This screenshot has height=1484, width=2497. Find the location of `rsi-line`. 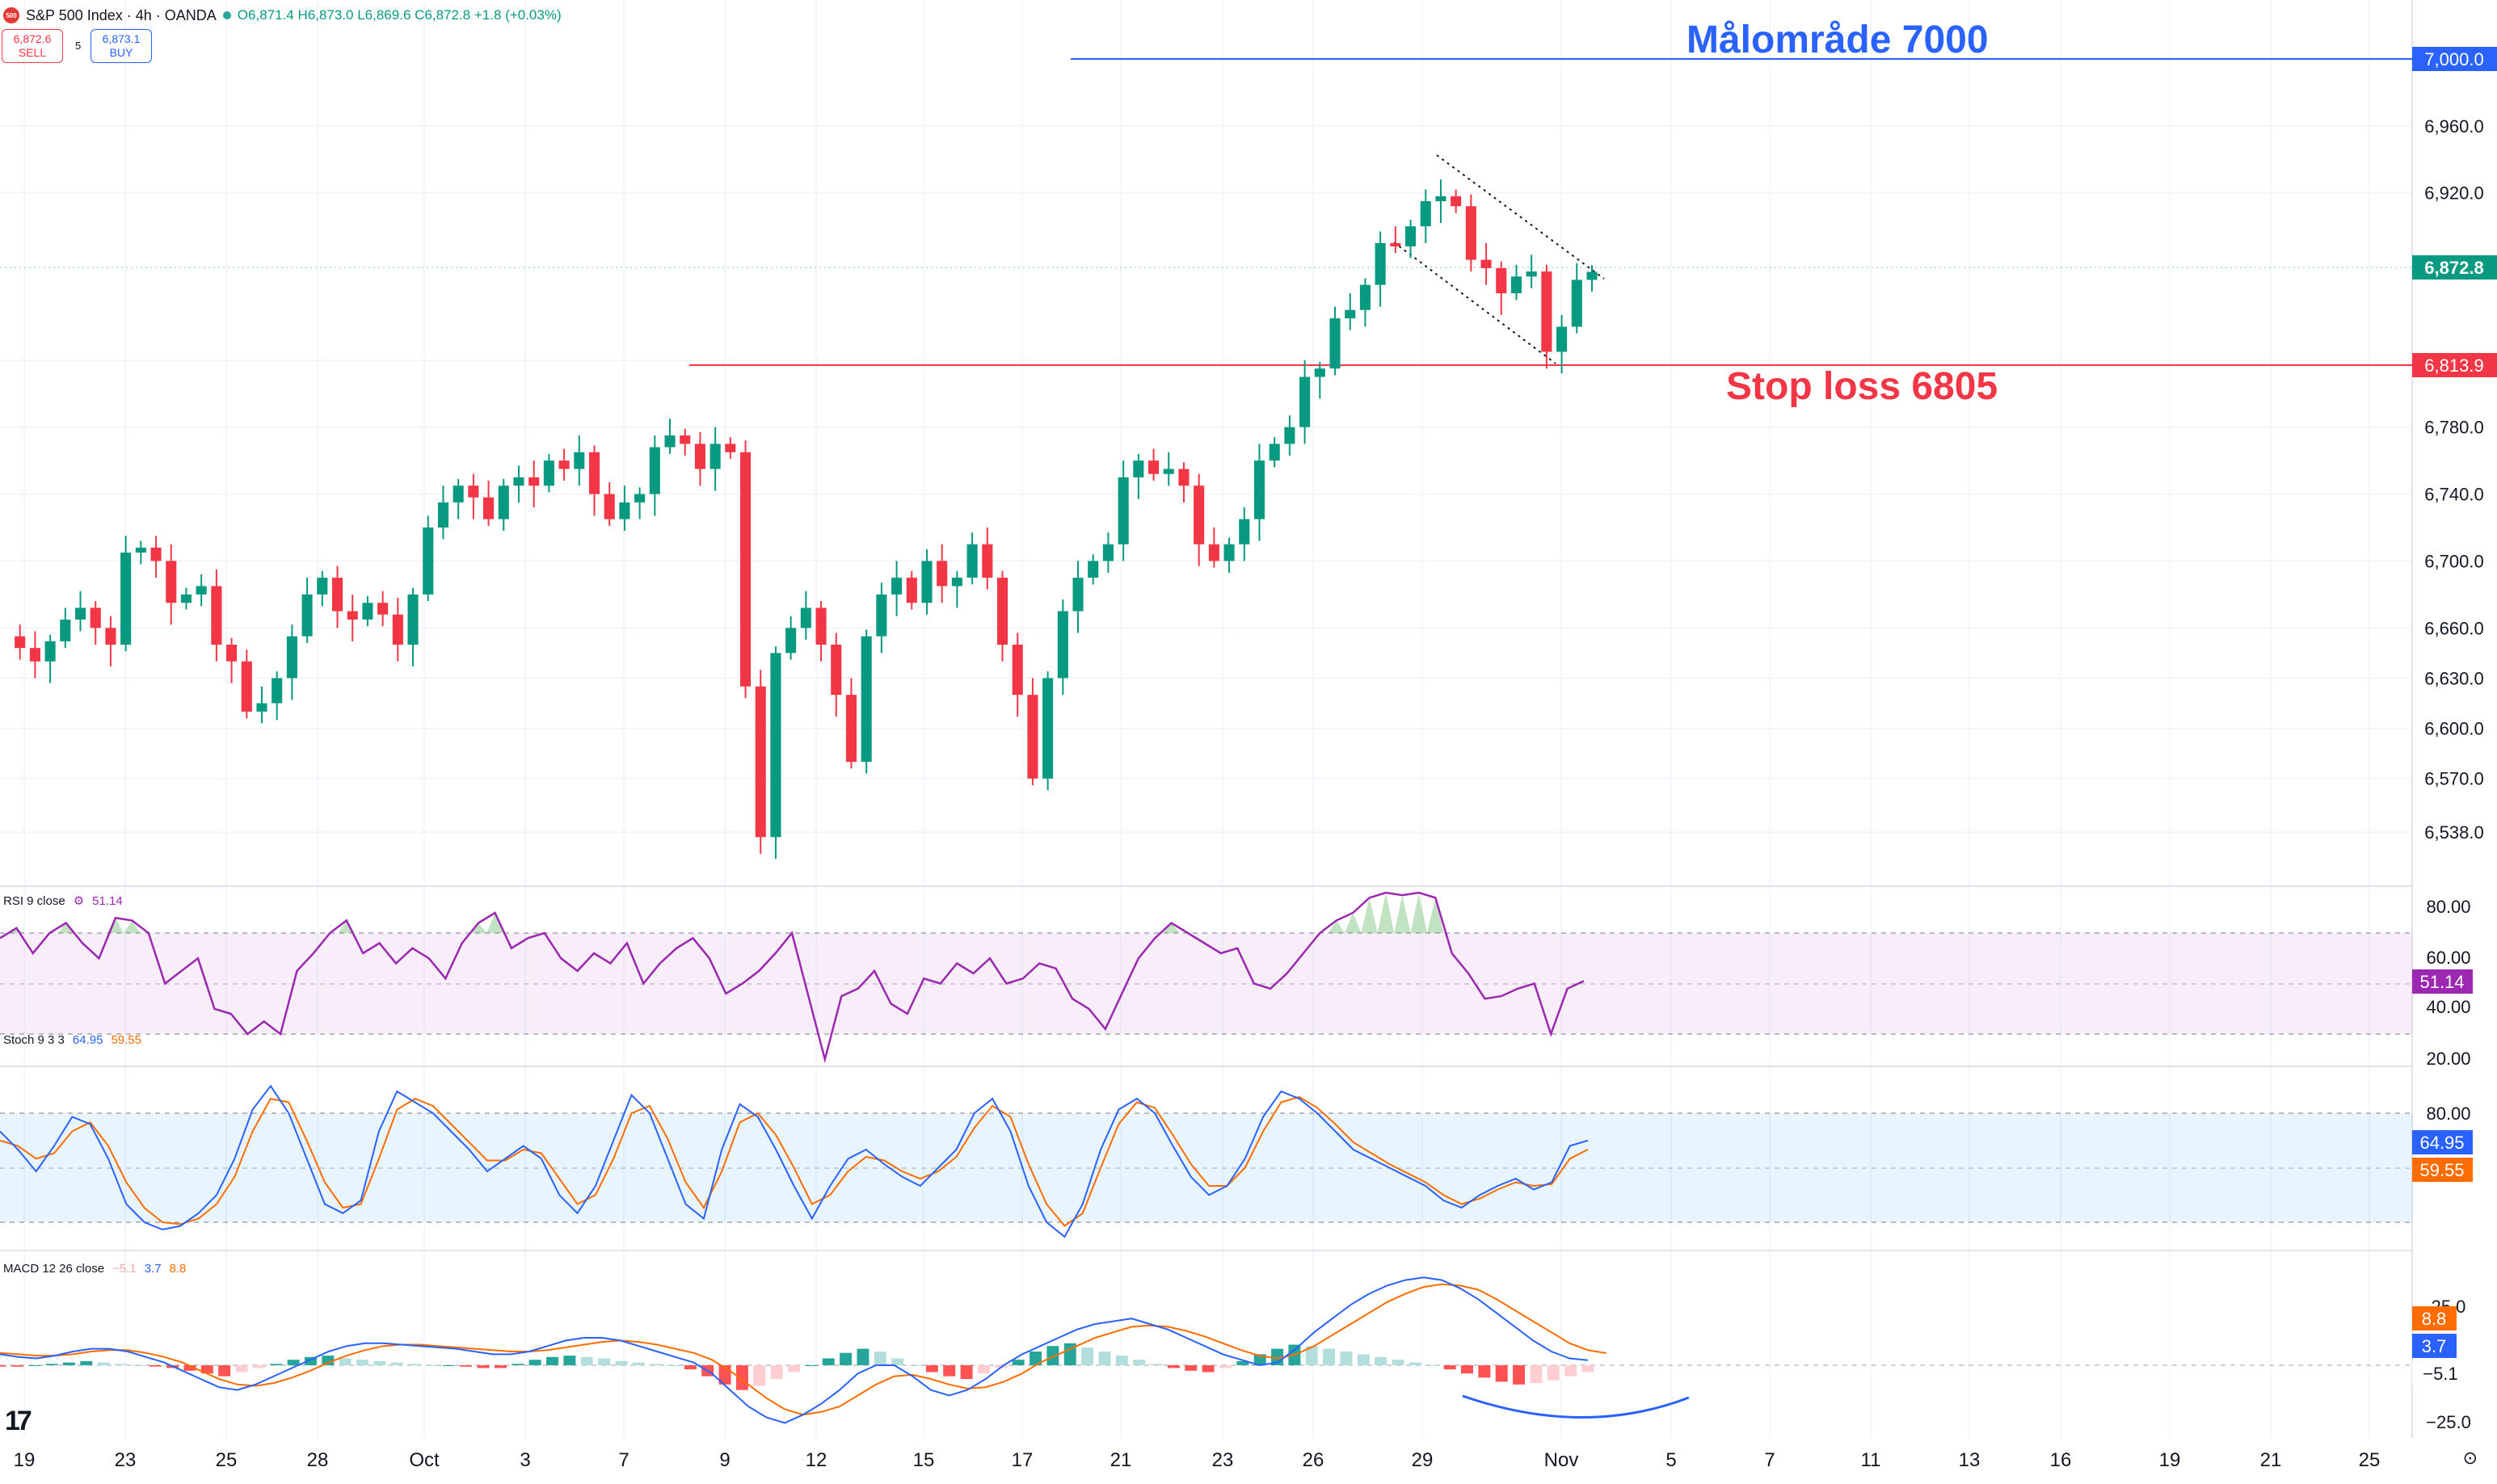

rsi-line is located at coordinates (792, 978).